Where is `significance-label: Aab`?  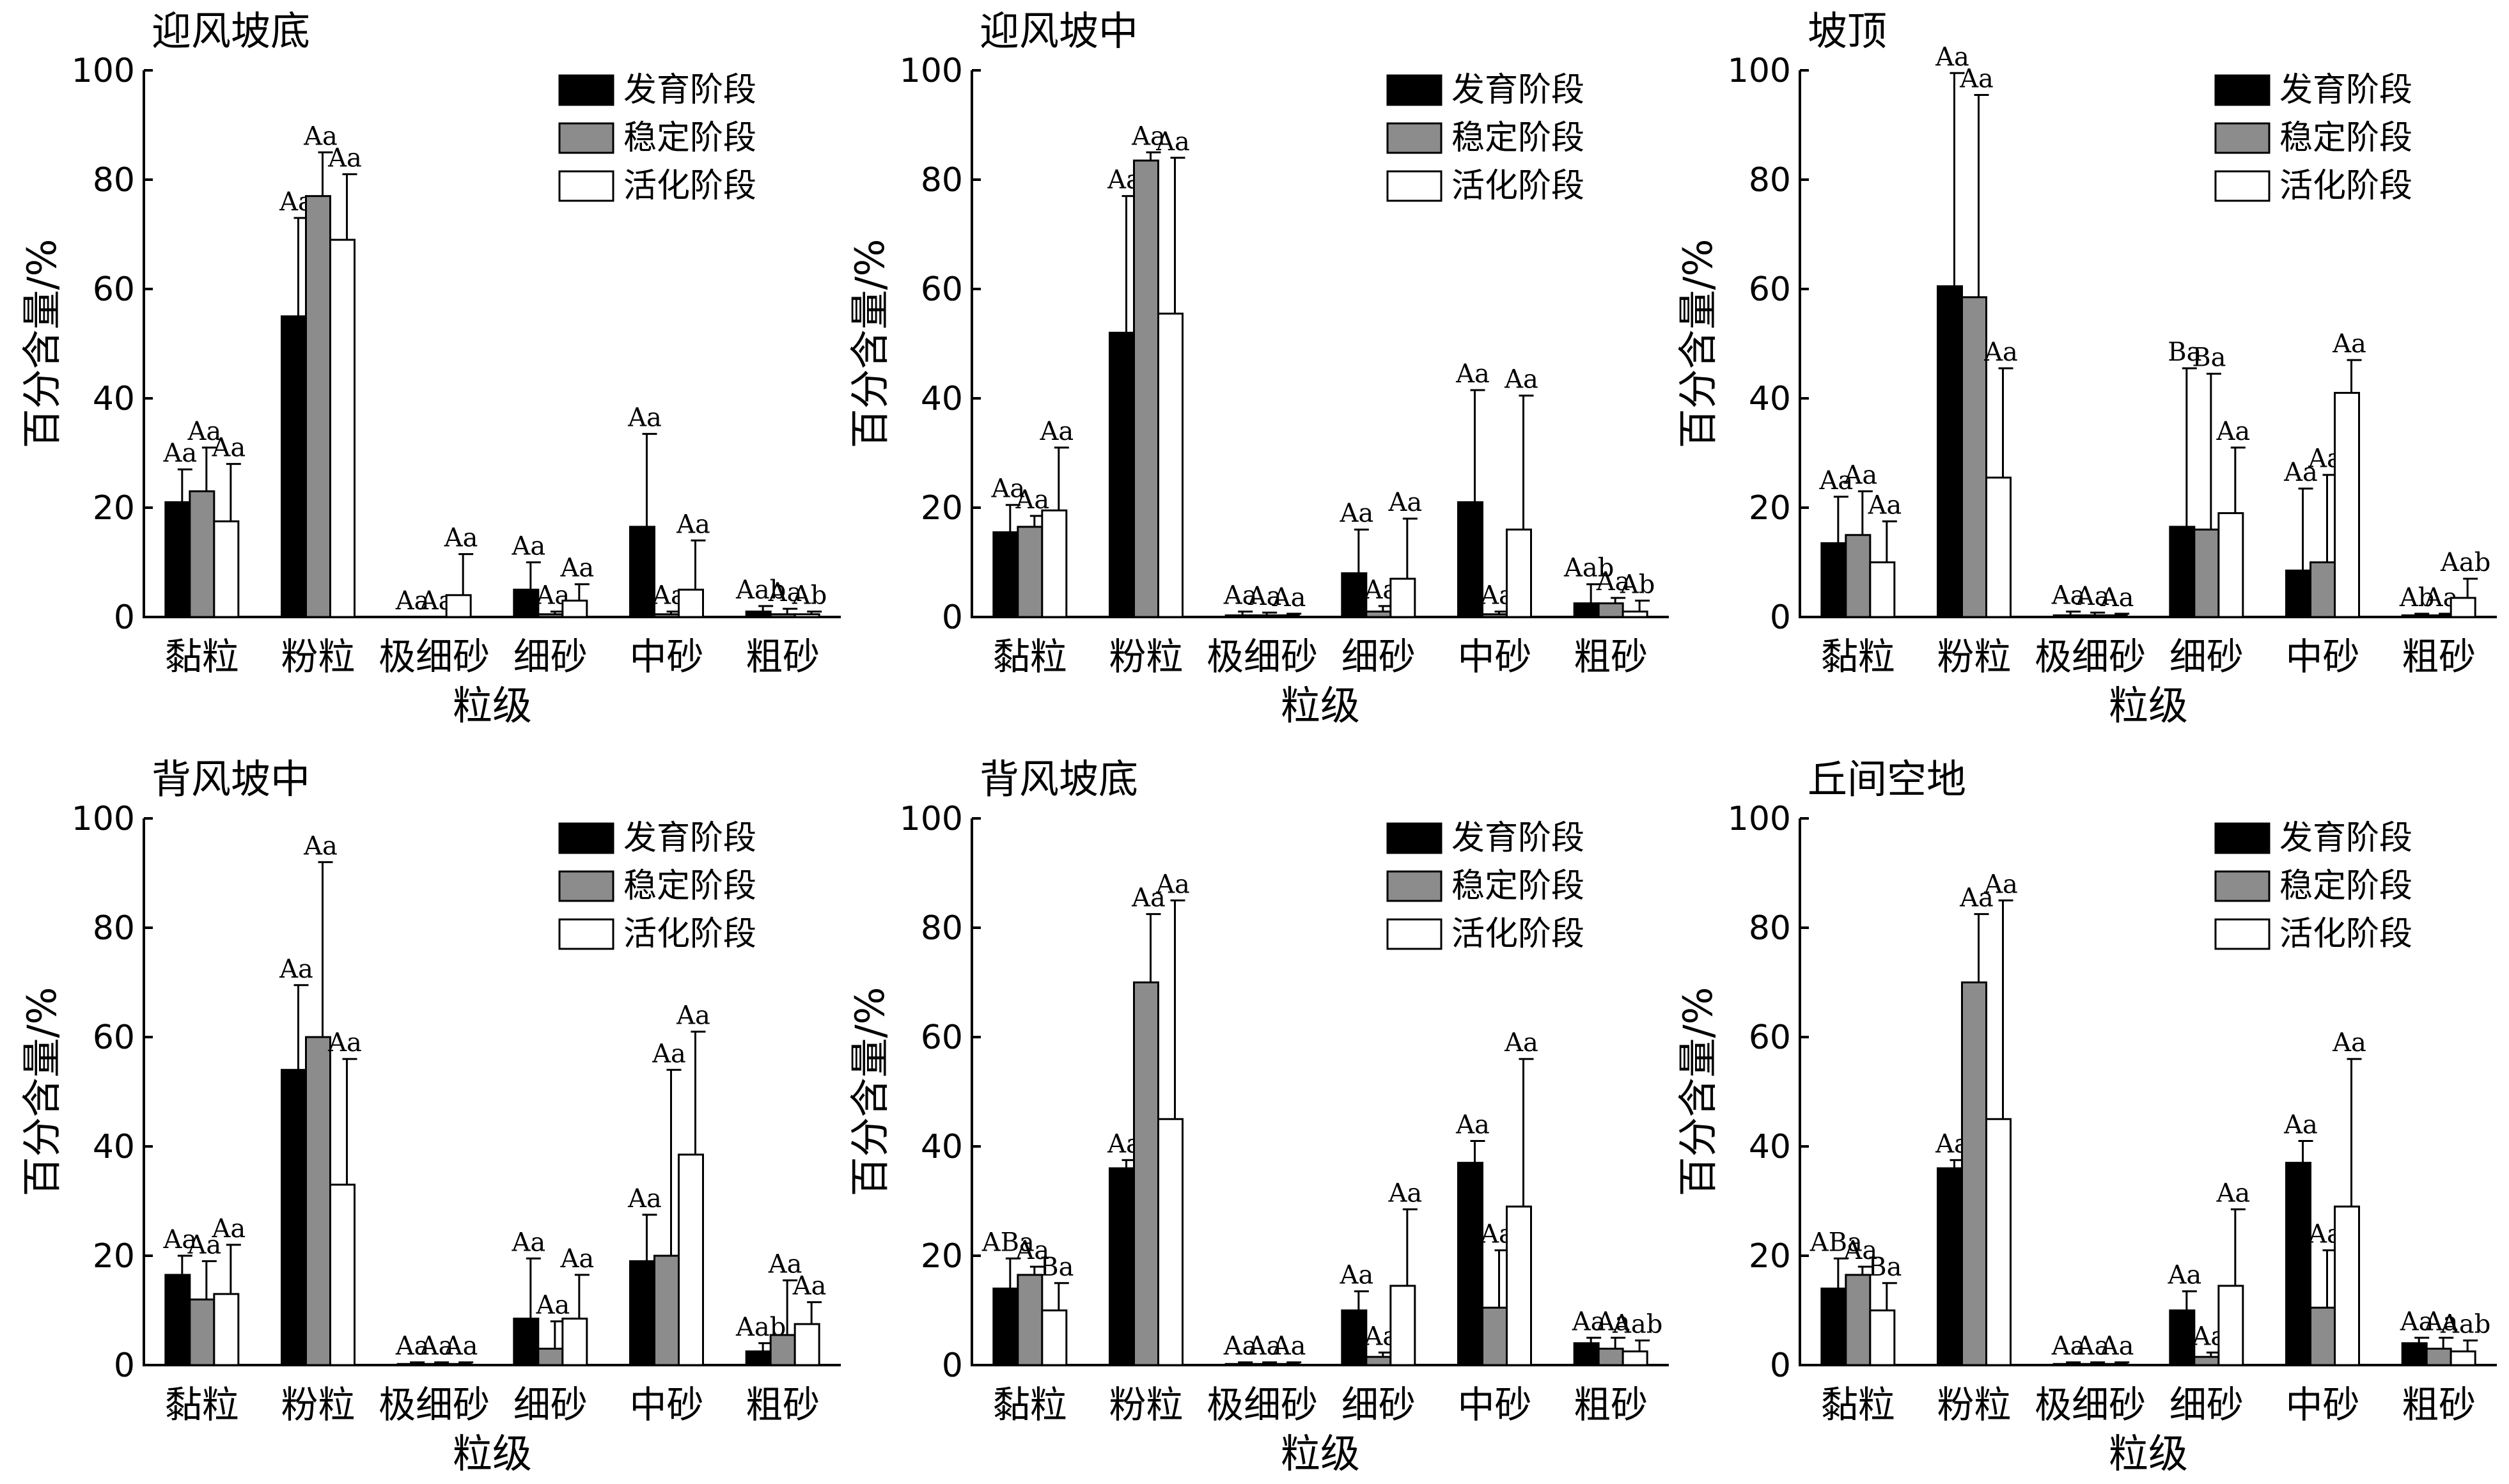 significance-label: Aab is located at coordinates (760, 590).